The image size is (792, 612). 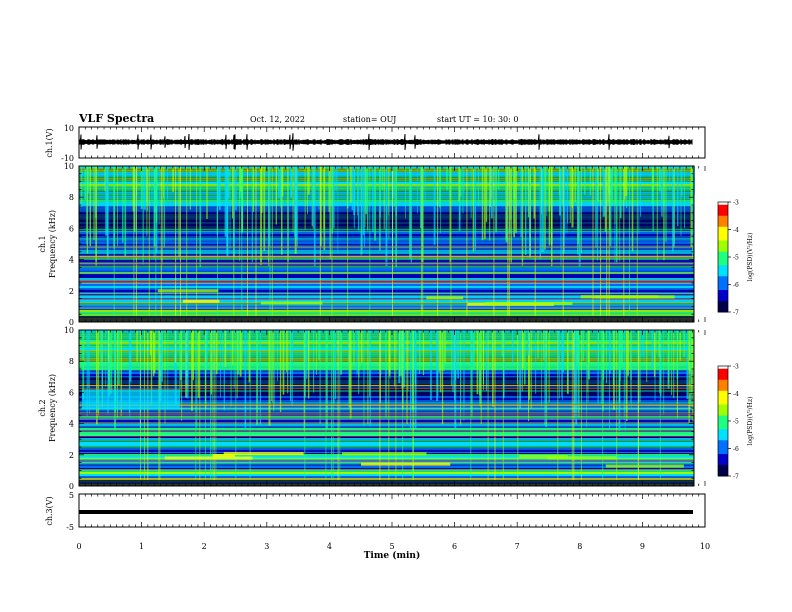 What do you see at coordinates (49, 142) in the screenshot?
I see `ch1-waveform-ylabel: ch.1(V)` at bounding box center [49, 142].